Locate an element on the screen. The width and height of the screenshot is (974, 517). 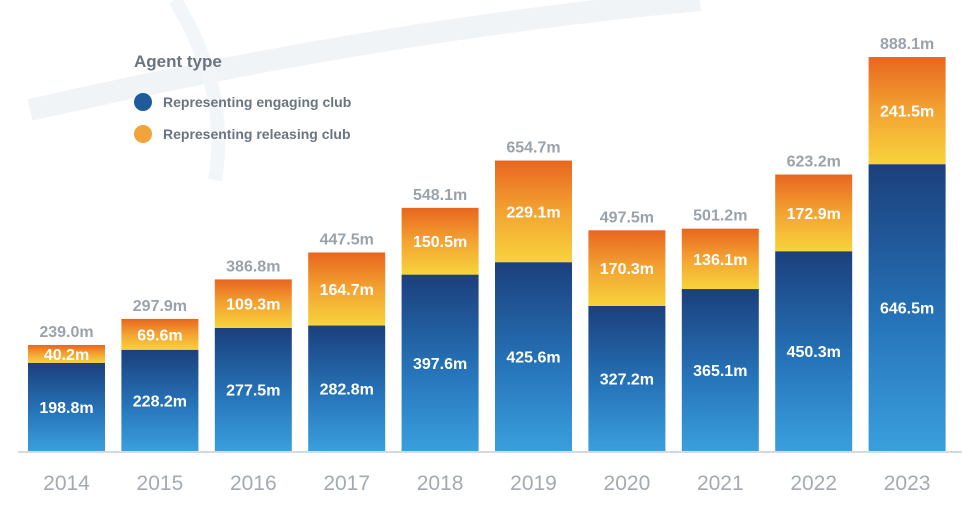
total-label-2015: 297.9m is located at coordinates (160, 306).